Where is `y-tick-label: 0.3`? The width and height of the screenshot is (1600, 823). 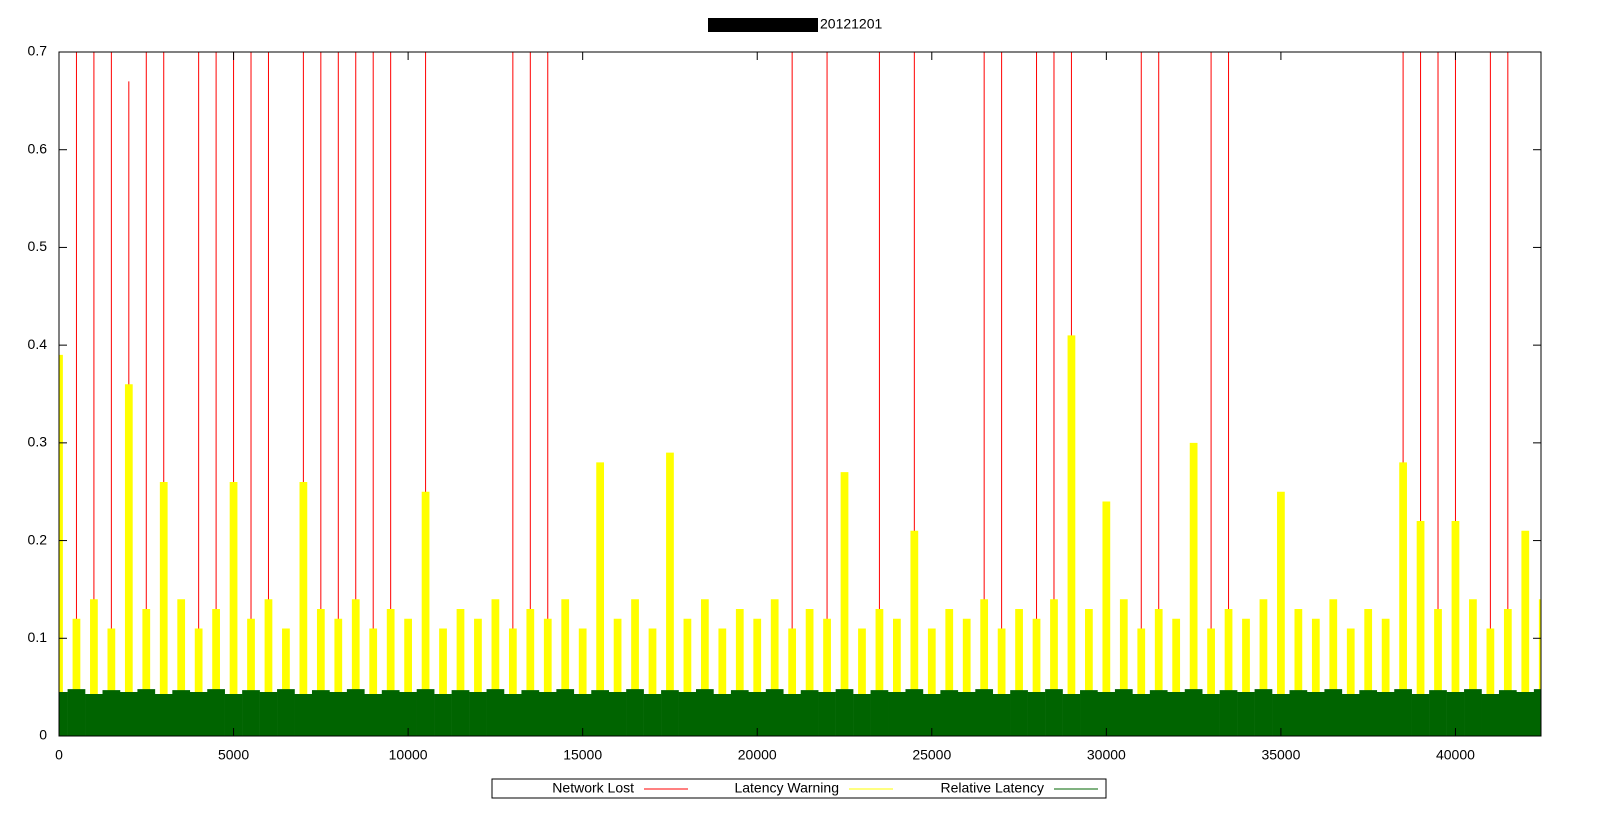 y-tick-label: 0.3 is located at coordinates (38, 442).